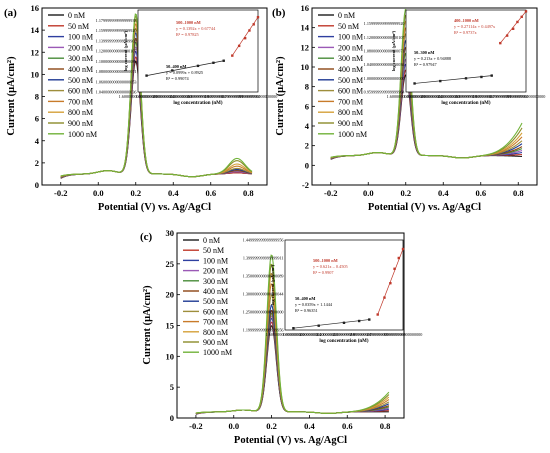 The height and width of the screenshot is (453, 550). Describe the element at coordinates (384, 51) in the screenshot. I see `inset-y-tick-label: 1.080000000000000071` at that location.